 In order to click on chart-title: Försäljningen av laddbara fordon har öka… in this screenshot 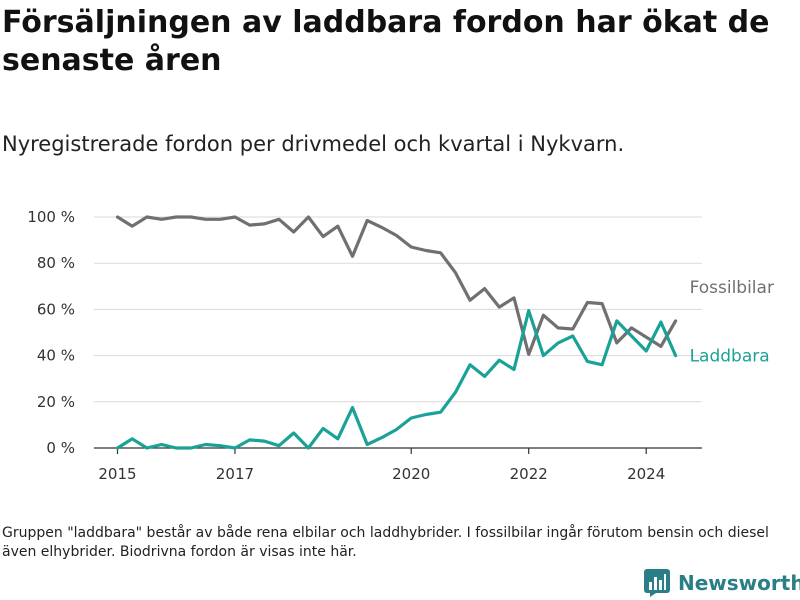, I will do `click(386, 41)`.